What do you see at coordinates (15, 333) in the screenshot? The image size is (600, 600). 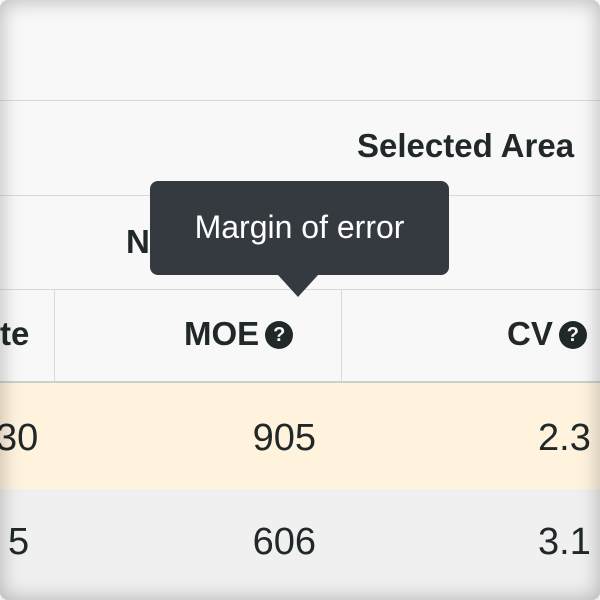 I see `column-header-estimate: te` at bounding box center [15, 333].